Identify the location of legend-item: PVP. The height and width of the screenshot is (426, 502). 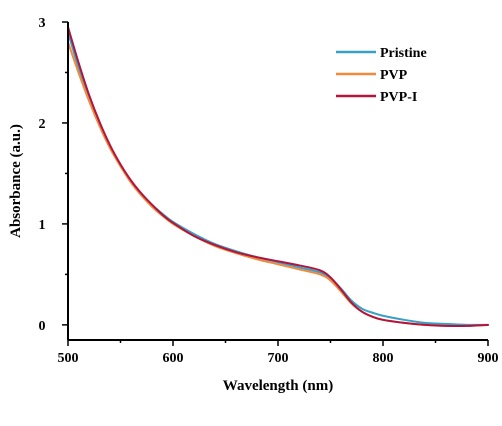
(372, 75).